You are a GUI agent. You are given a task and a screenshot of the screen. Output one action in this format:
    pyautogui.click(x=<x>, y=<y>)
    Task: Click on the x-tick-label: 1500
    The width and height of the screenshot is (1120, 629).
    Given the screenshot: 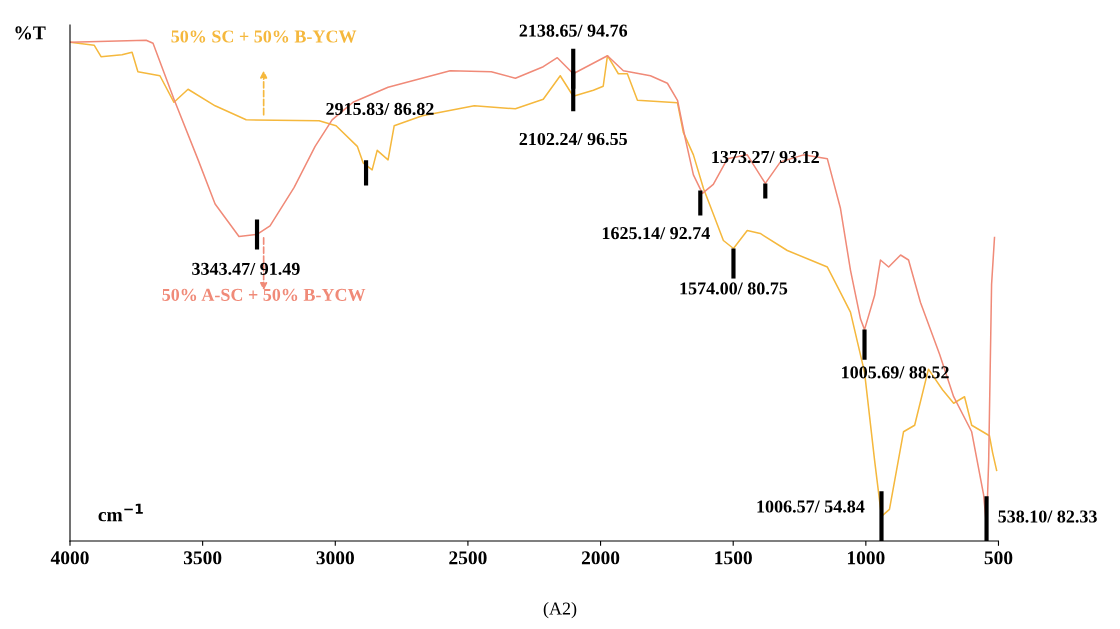 What is the action you would take?
    pyautogui.click(x=733, y=558)
    